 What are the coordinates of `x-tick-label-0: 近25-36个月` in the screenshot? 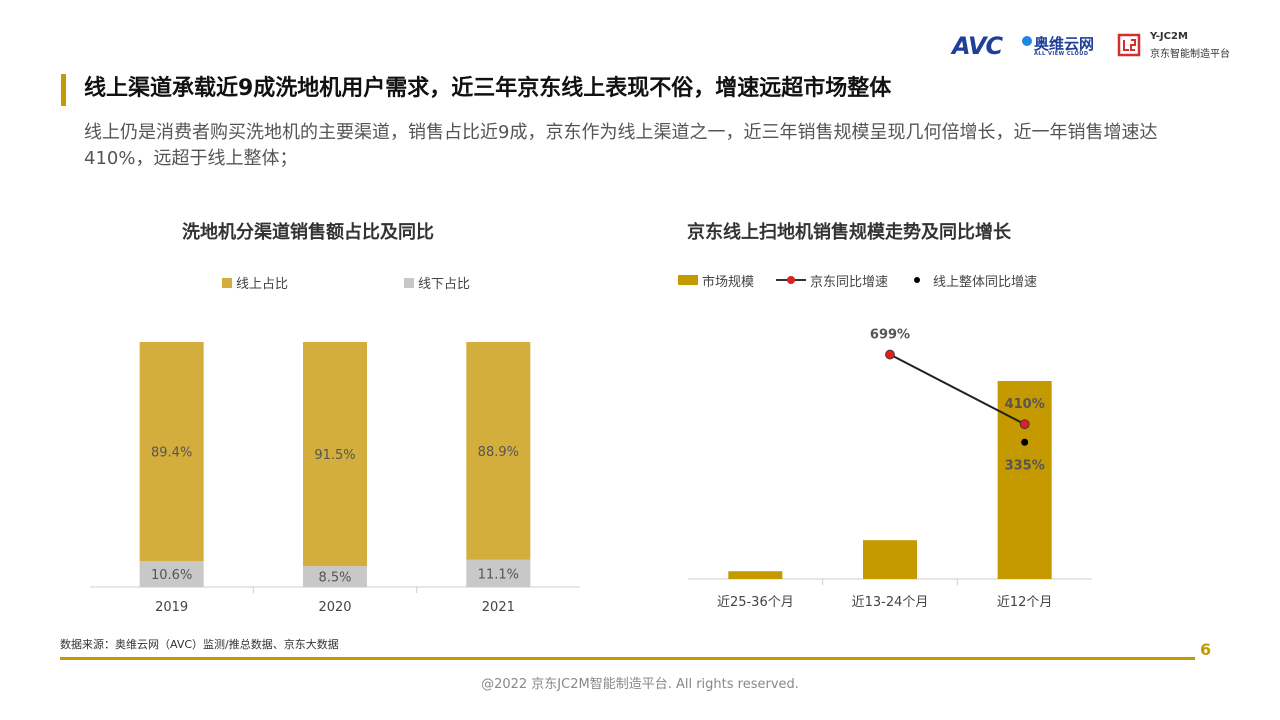 It's located at (755, 602).